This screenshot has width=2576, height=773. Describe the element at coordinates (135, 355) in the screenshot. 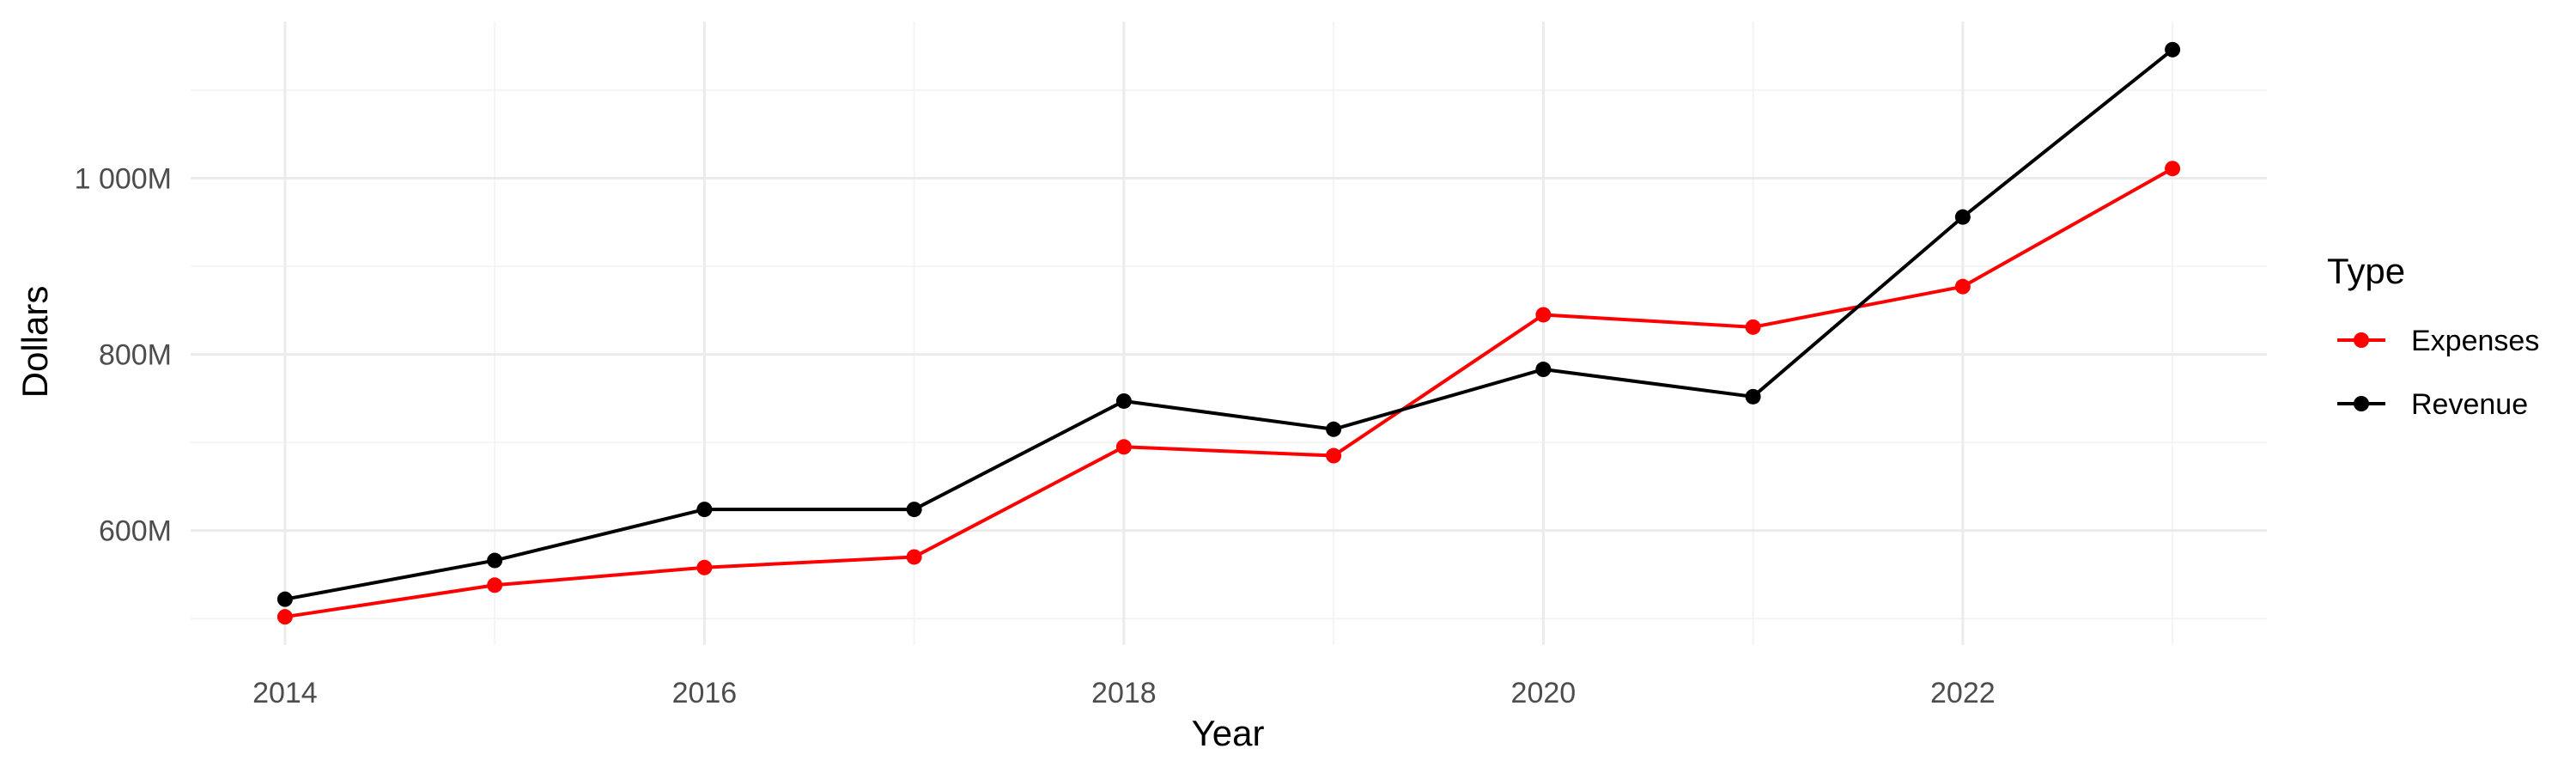

I see `y-tick-label: 800M` at that location.